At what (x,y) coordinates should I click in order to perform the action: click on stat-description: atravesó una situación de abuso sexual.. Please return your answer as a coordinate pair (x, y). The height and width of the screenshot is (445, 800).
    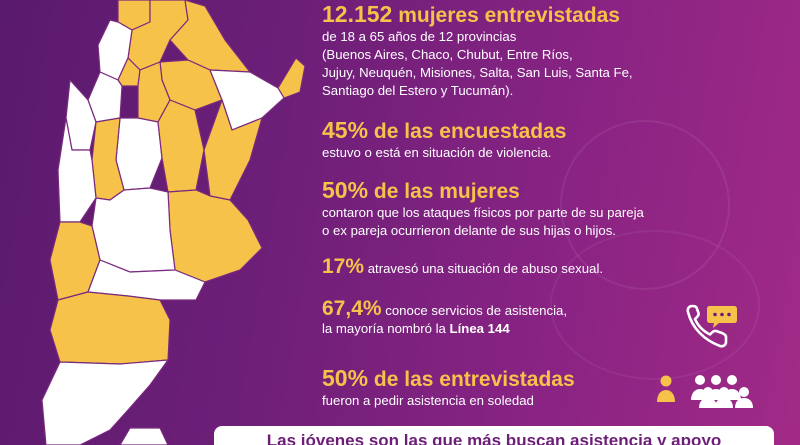
    Looking at the image, I should click on (485, 268).